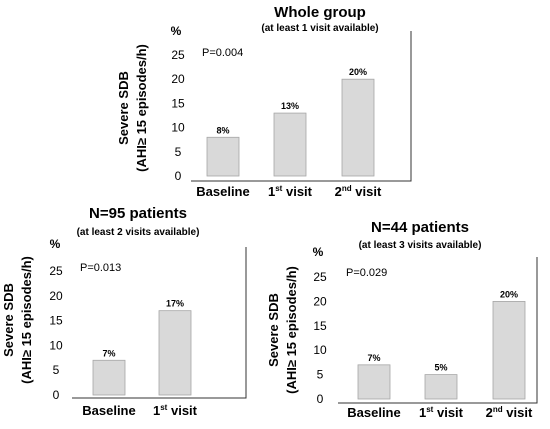 The width and height of the screenshot is (550, 429). I want to click on p-value-annotation: P=0.013, so click(100, 268).